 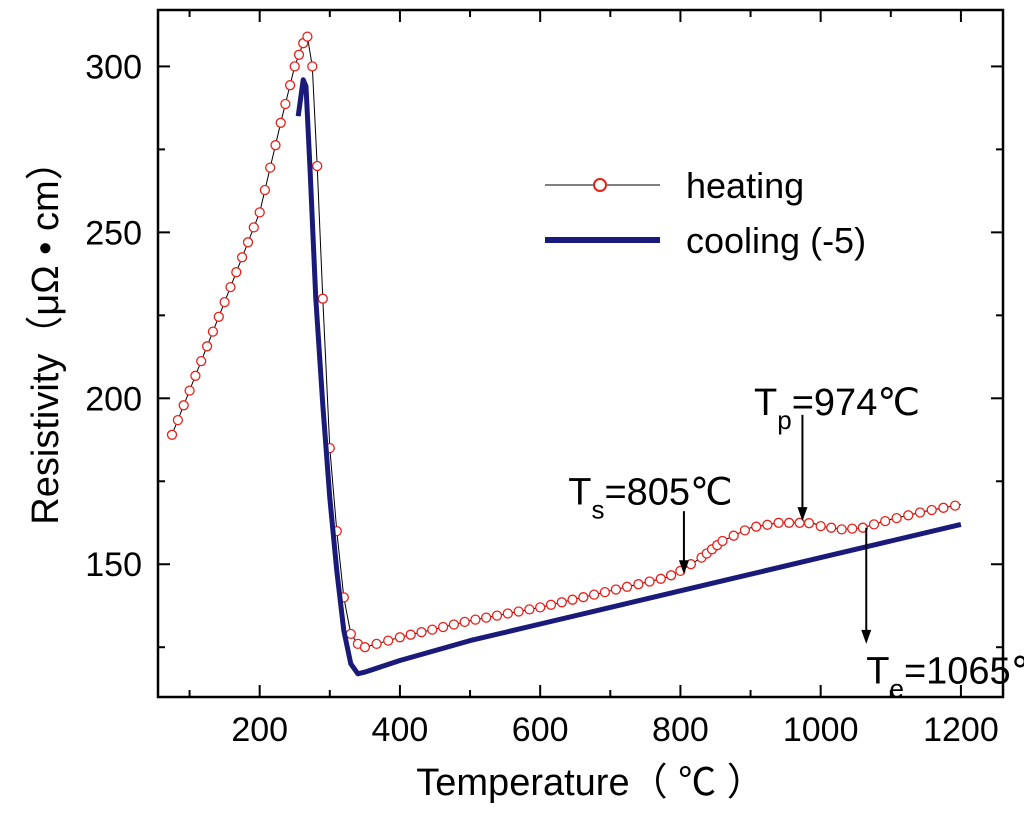 What do you see at coordinates (837, 408) in the screenshot?
I see `annotation-label-tp: Tp=974℃` at bounding box center [837, 408].